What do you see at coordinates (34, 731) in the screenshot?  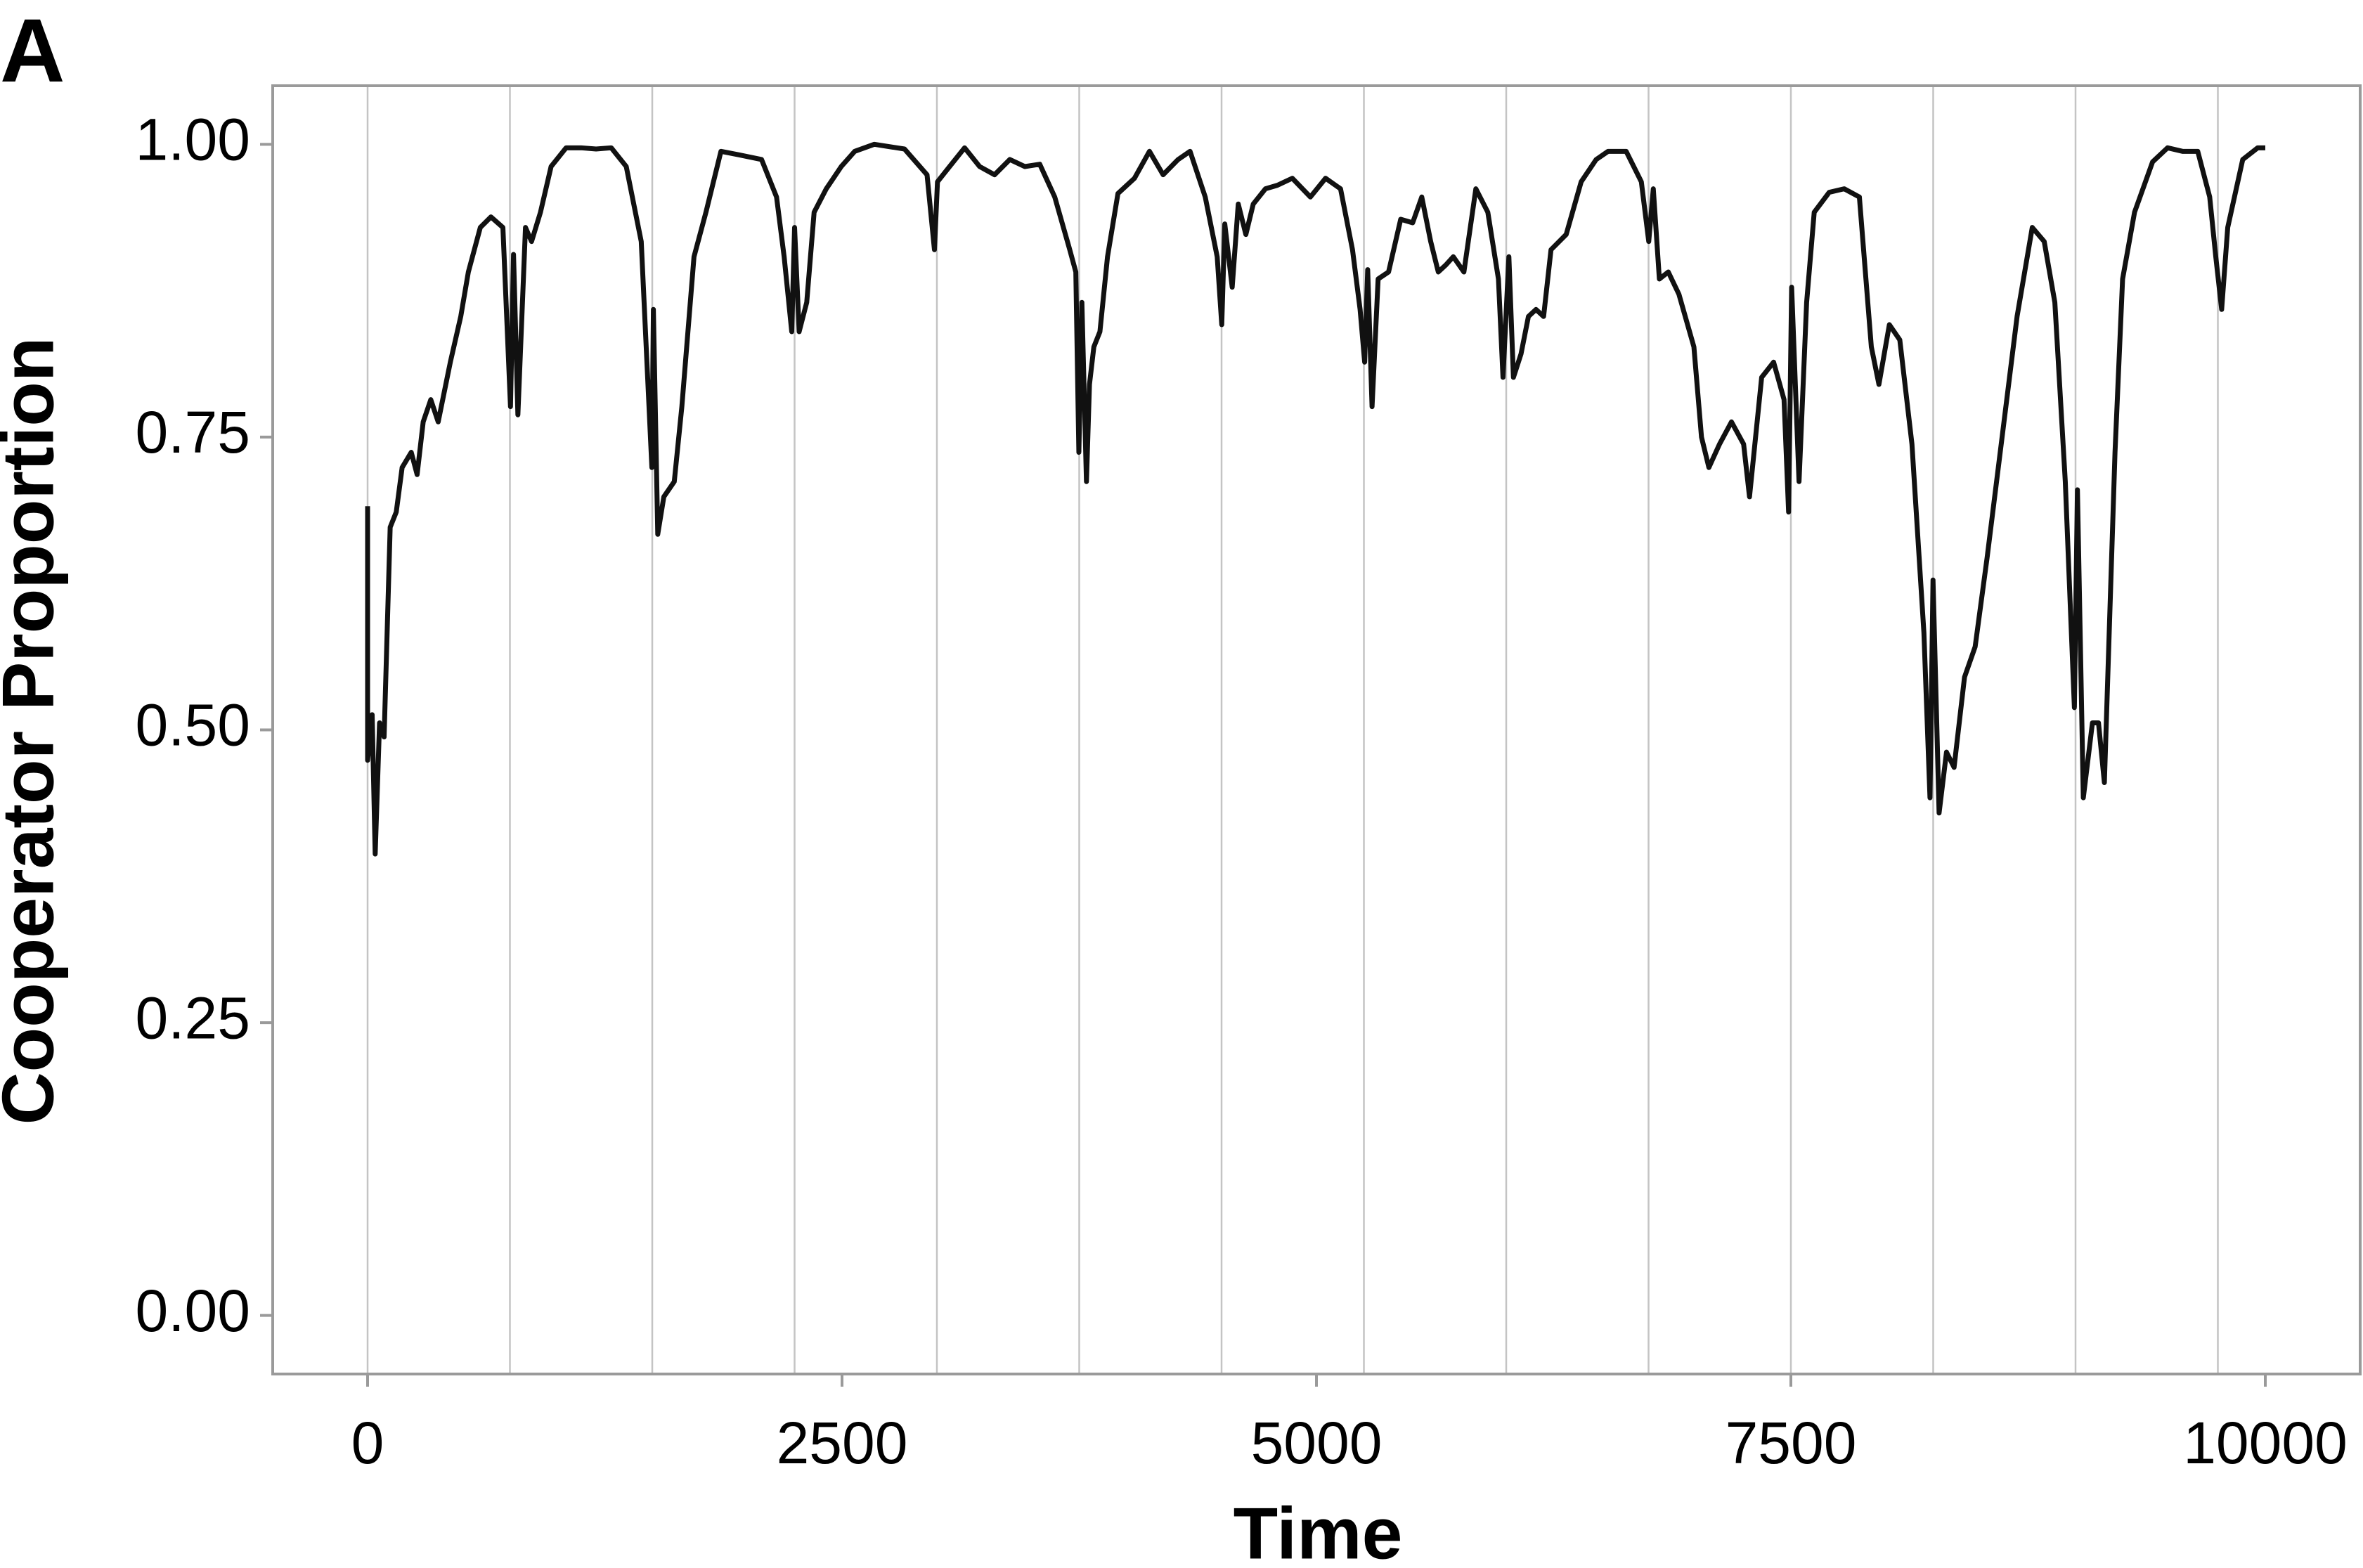 I see `y-axis-title: Cooperator Proportion` at bounding box center [34, 731].